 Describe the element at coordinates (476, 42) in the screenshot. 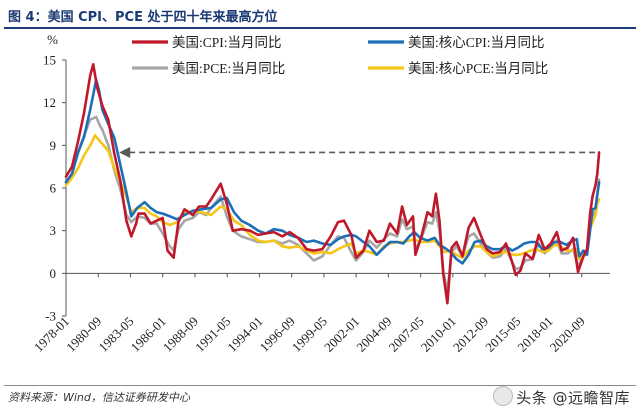

I see `legend-label-1: 美国:核心CPI:当月同比` at that location.